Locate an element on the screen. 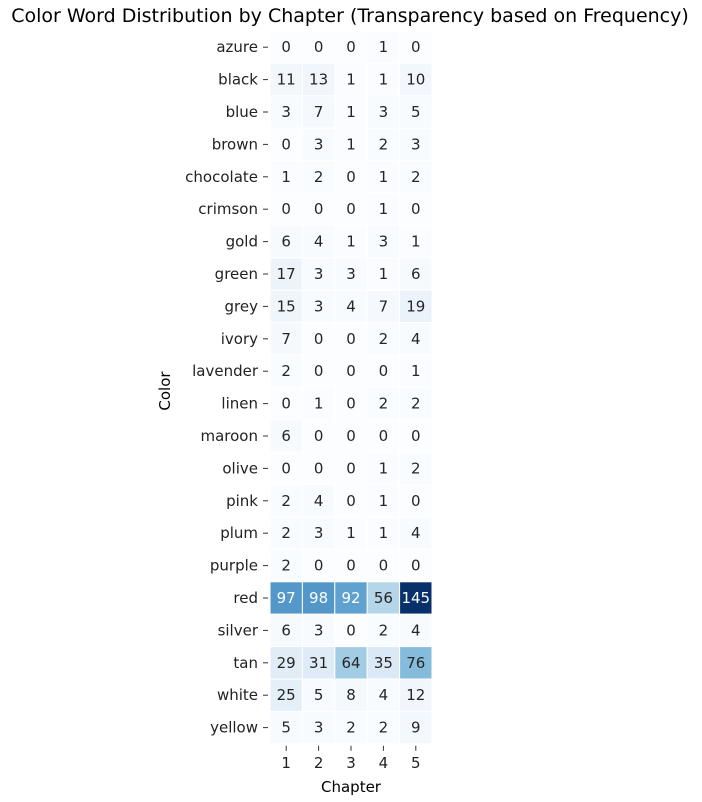  cell-value-brown-4: 2 is located at coordinates (384, 144).